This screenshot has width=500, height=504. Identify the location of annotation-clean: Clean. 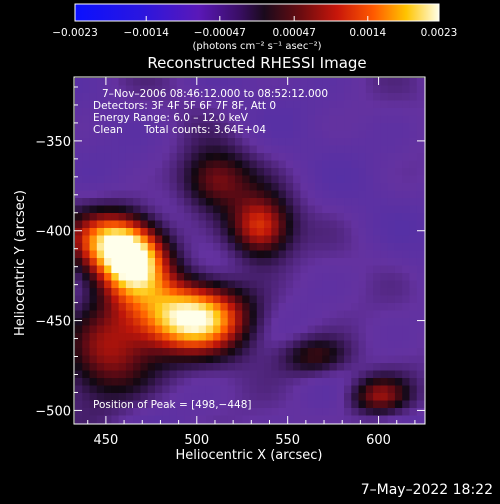
(108, 130).